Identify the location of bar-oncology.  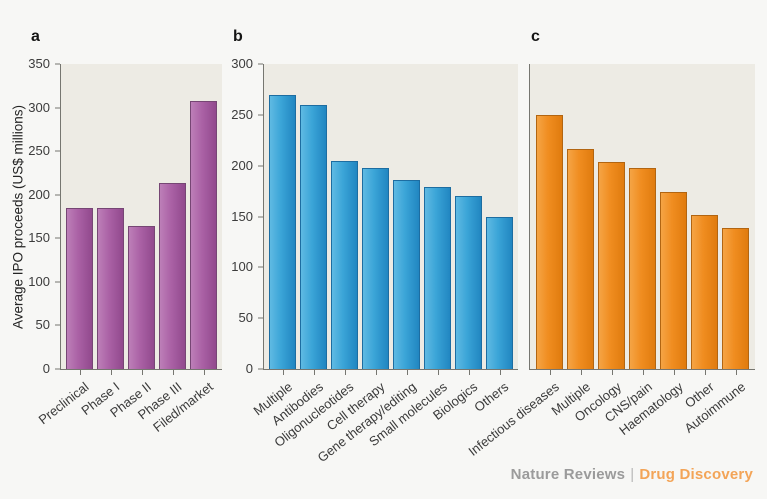
(611, 265).